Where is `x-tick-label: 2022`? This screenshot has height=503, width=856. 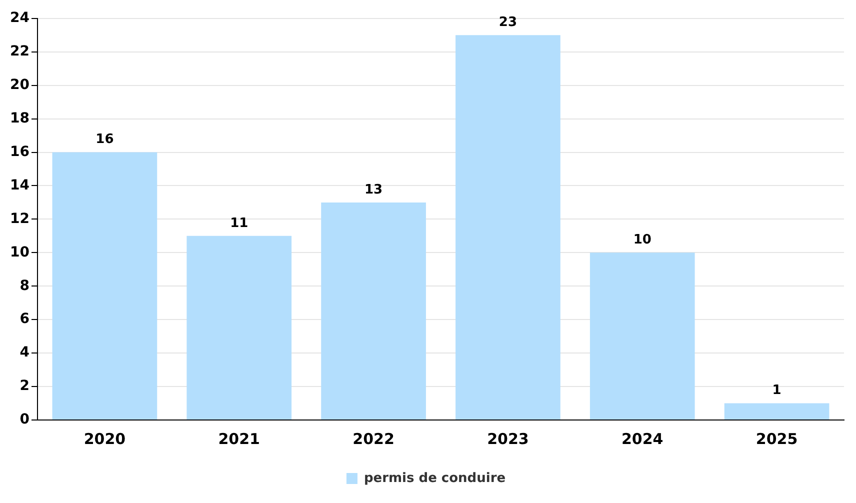
x-tick-label: 2022 is located at coordinates (373, 439).